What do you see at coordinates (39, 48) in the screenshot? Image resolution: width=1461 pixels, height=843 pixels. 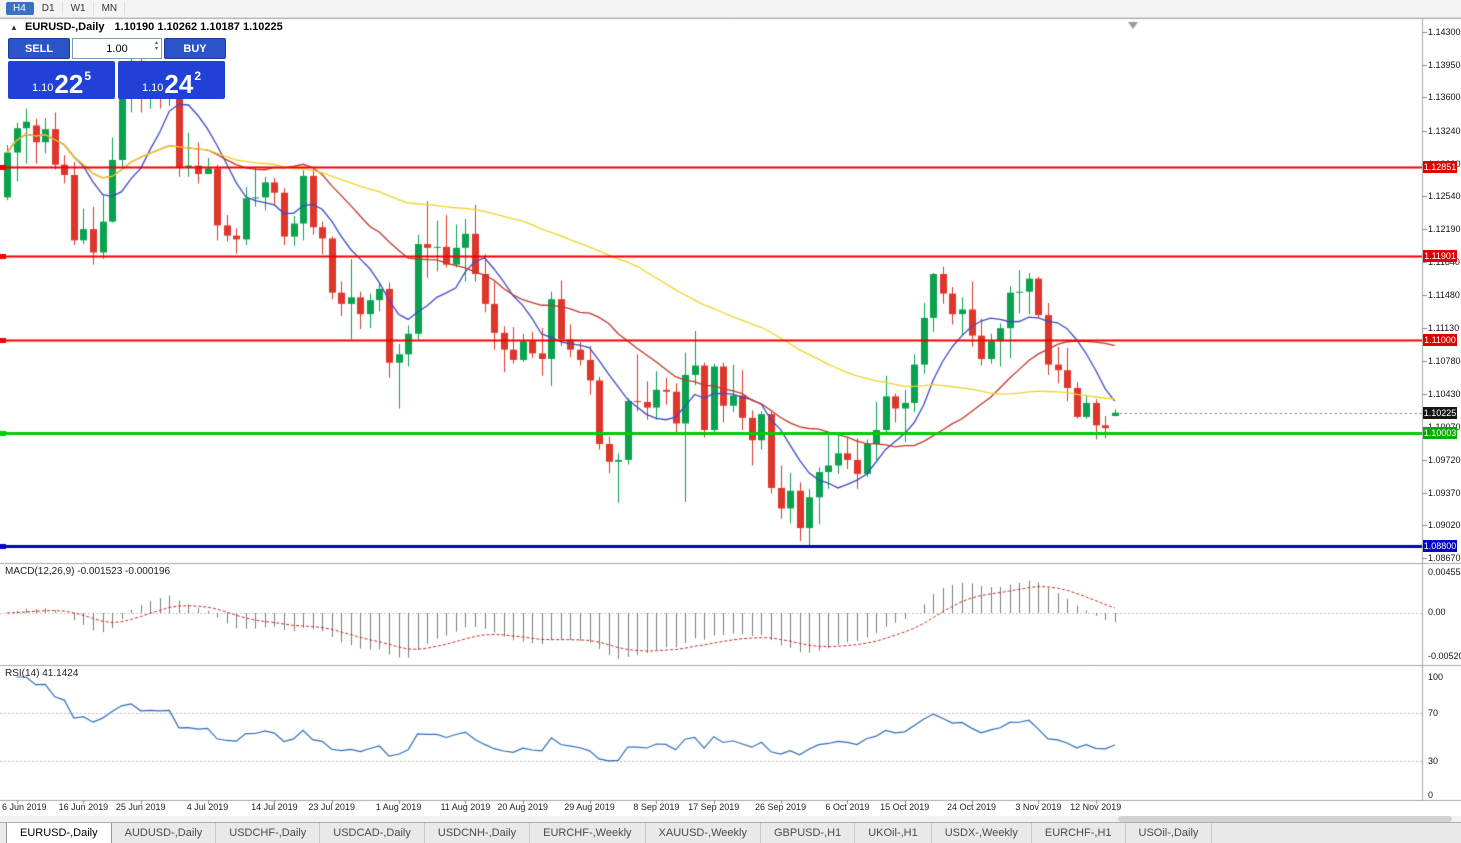 I see `sell-button: SELL` at bounding box center [39, 48].